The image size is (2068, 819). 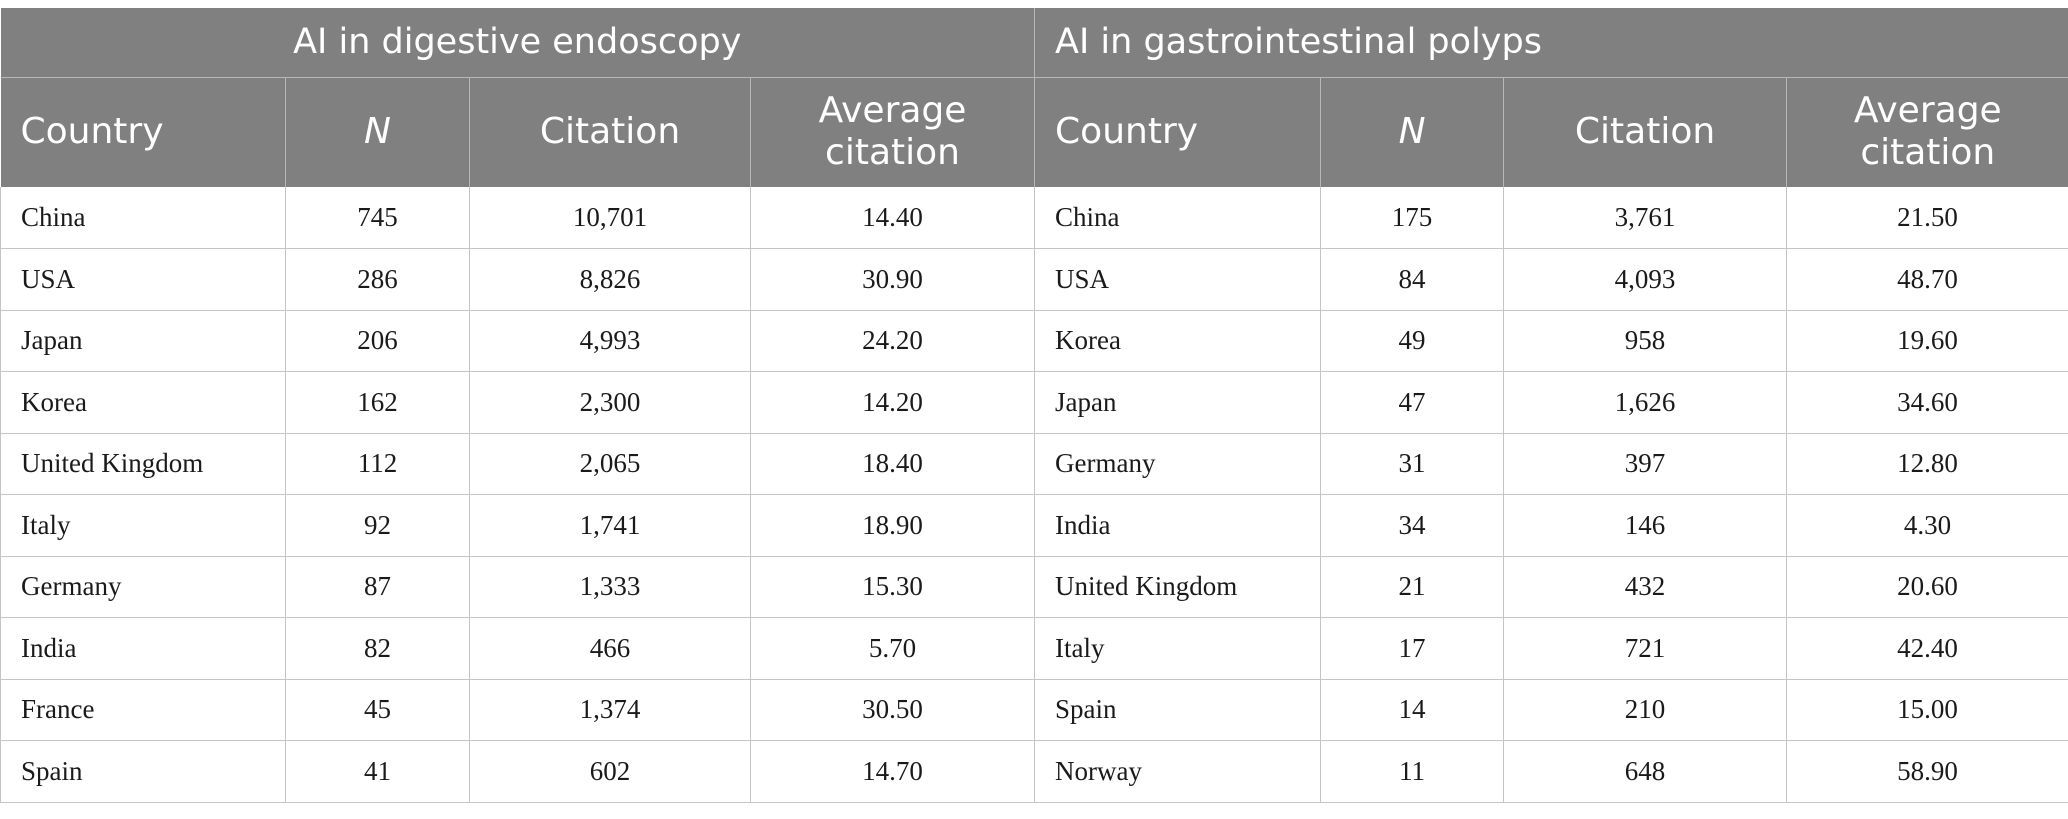 I want to click on cell-n-polyps: 31, so click(x=1412, y=464).